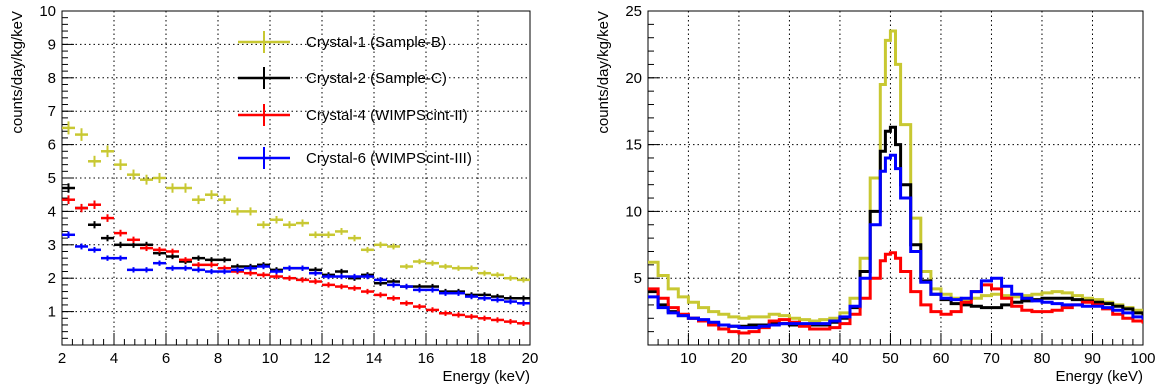  Describe the element at coordinates (633, 11) in the screenshot. I see `y-tick-label: 25` at that location.